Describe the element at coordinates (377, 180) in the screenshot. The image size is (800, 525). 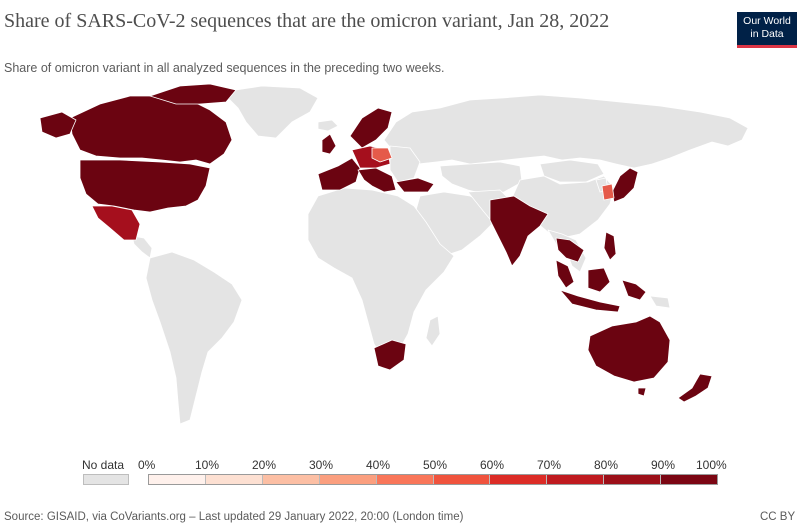
I see `country-italy-balkans` at that location.